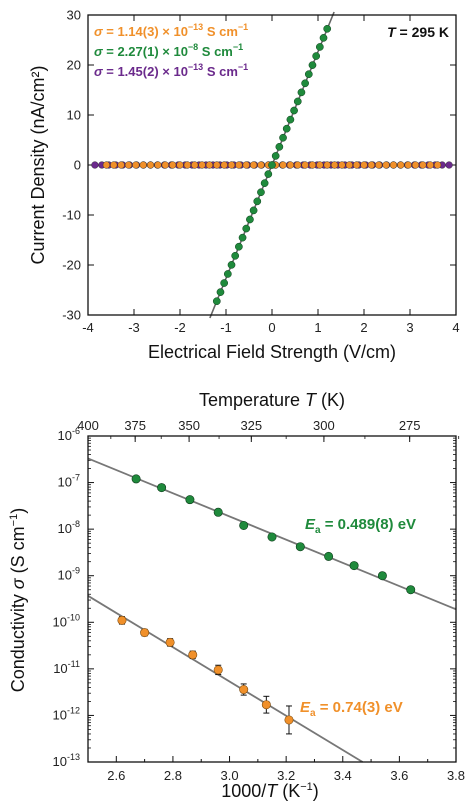  What do you see at coordinates (238, 47) in the screenshot?
I see `legend-2-unit-exp: −1` at bounding box center [238, 47].